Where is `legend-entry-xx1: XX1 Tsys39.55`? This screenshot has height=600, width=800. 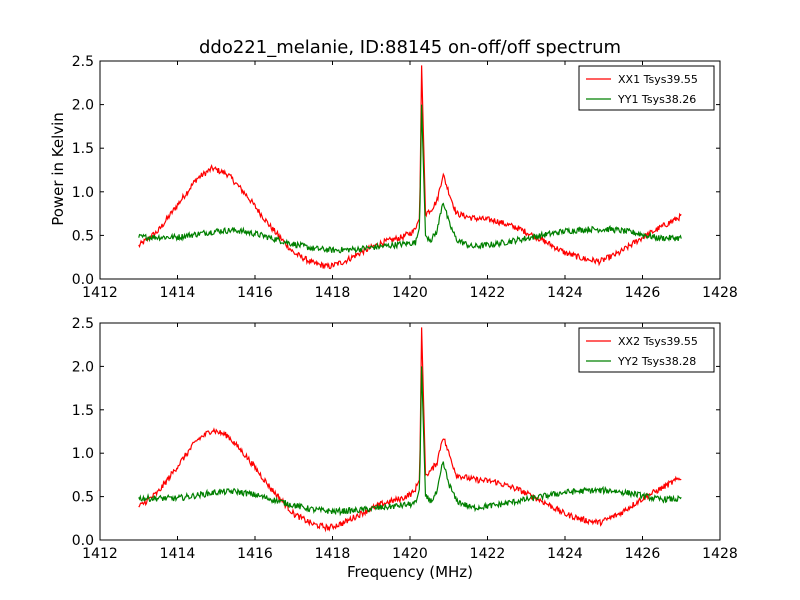
legend-entry-xx1: XX1 Tsys39.55 is located at coordinates (642, 79).